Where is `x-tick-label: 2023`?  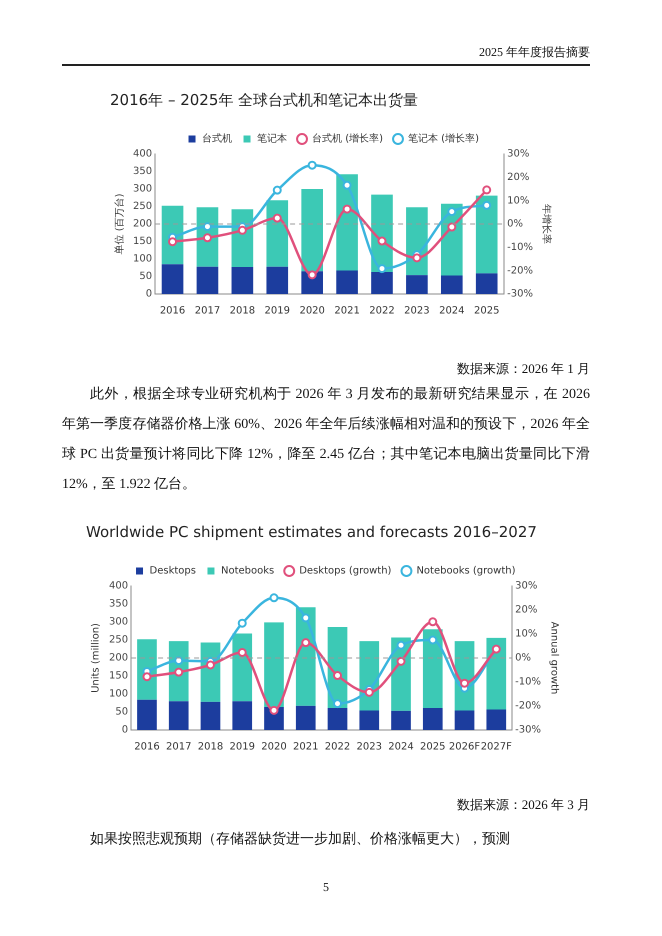 x-tick-label: 2023 is located at coordinates (369, 747).